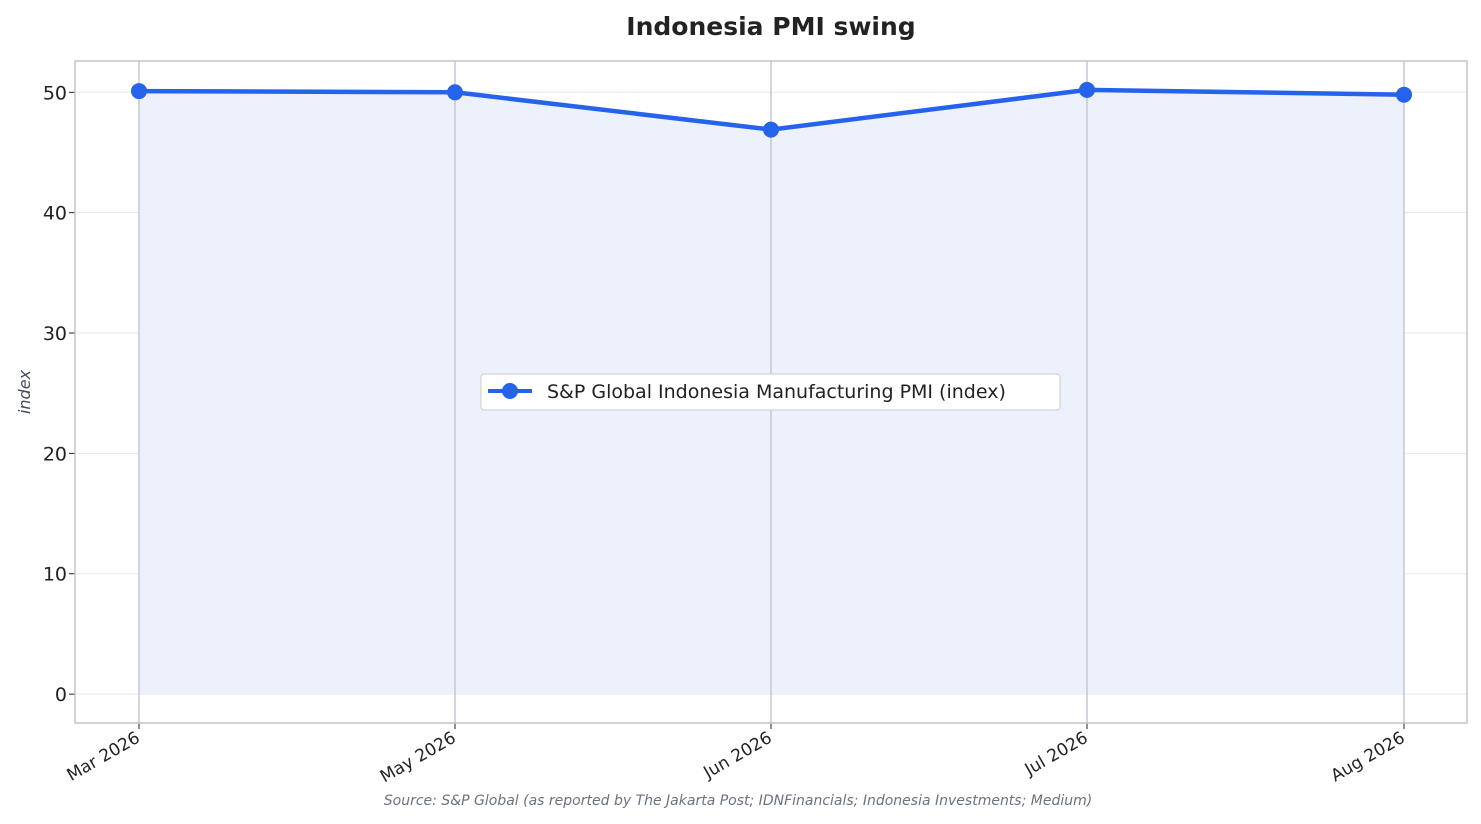  I want to click on x-tick-label: Jun 2026, so click(737, 755).